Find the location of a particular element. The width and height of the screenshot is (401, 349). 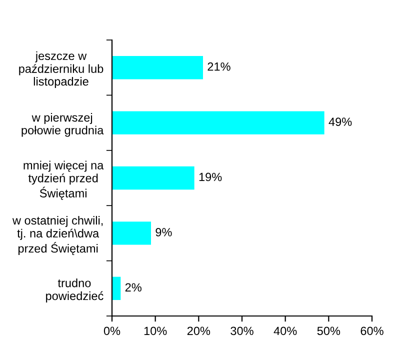

x-tick-label: 0% is located at coordinates (112, 331).